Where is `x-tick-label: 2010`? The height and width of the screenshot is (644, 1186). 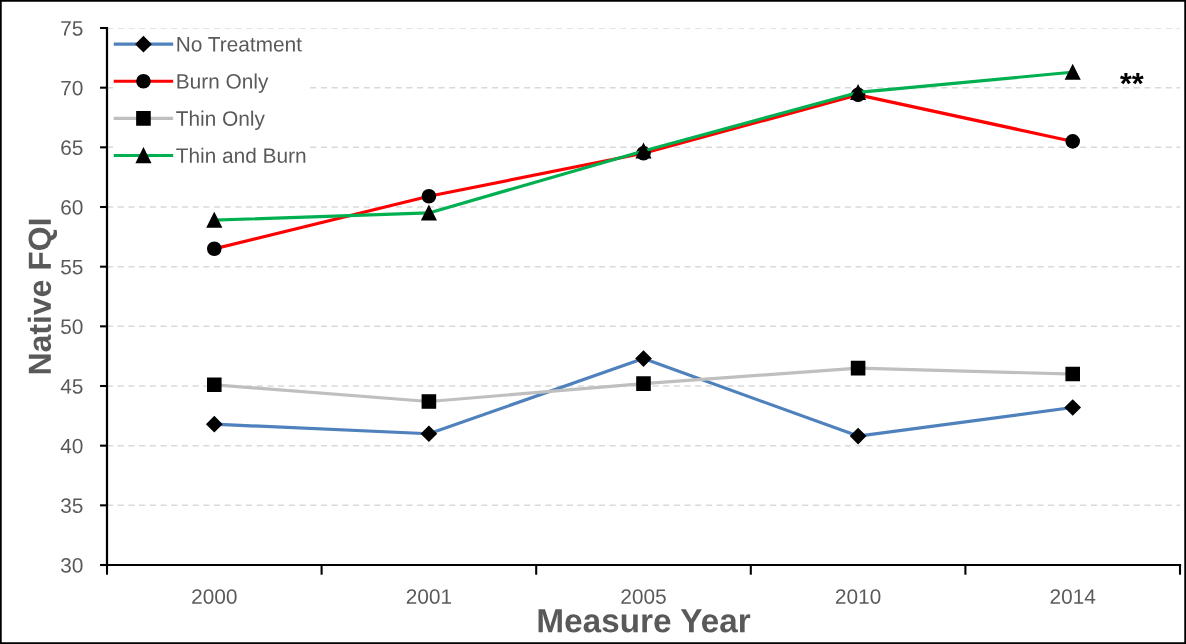 x-tick-label: 2010 is located at coordinates (858, 596).